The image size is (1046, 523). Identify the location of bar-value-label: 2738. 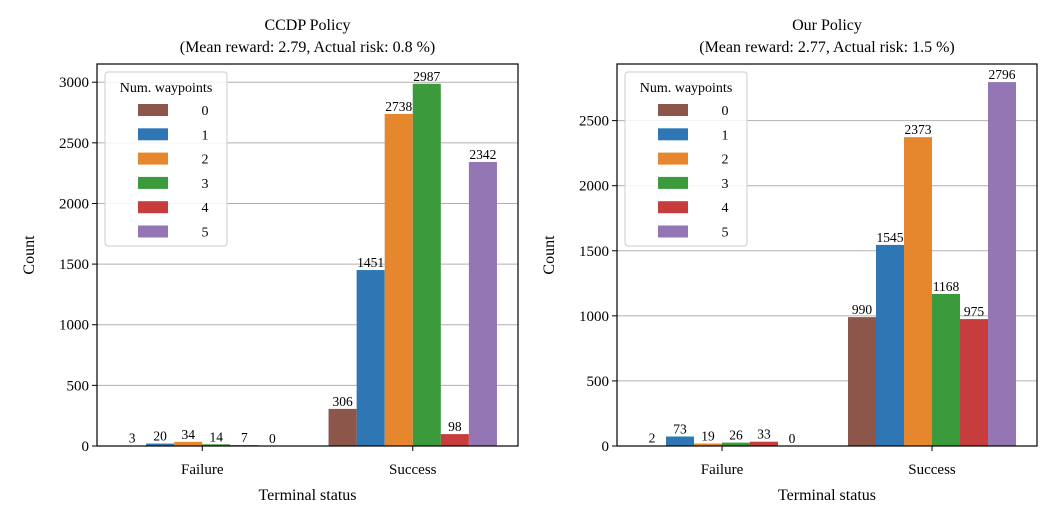
(398, 106).